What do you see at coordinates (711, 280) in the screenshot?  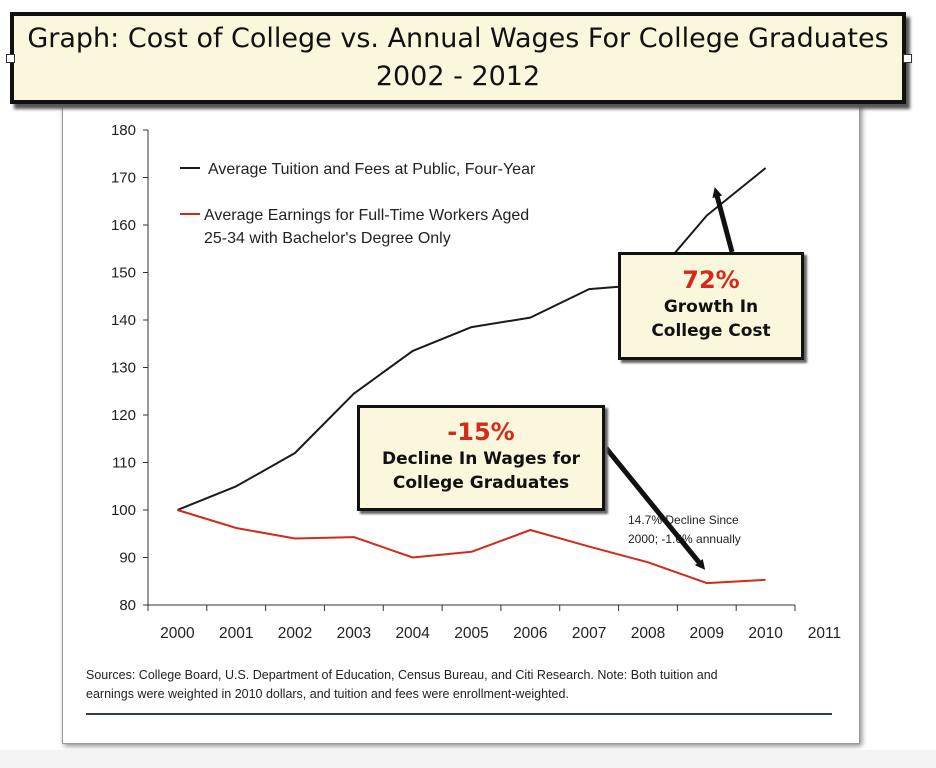 I see `growth-percent: 72%` at bounding box center [711, 280].